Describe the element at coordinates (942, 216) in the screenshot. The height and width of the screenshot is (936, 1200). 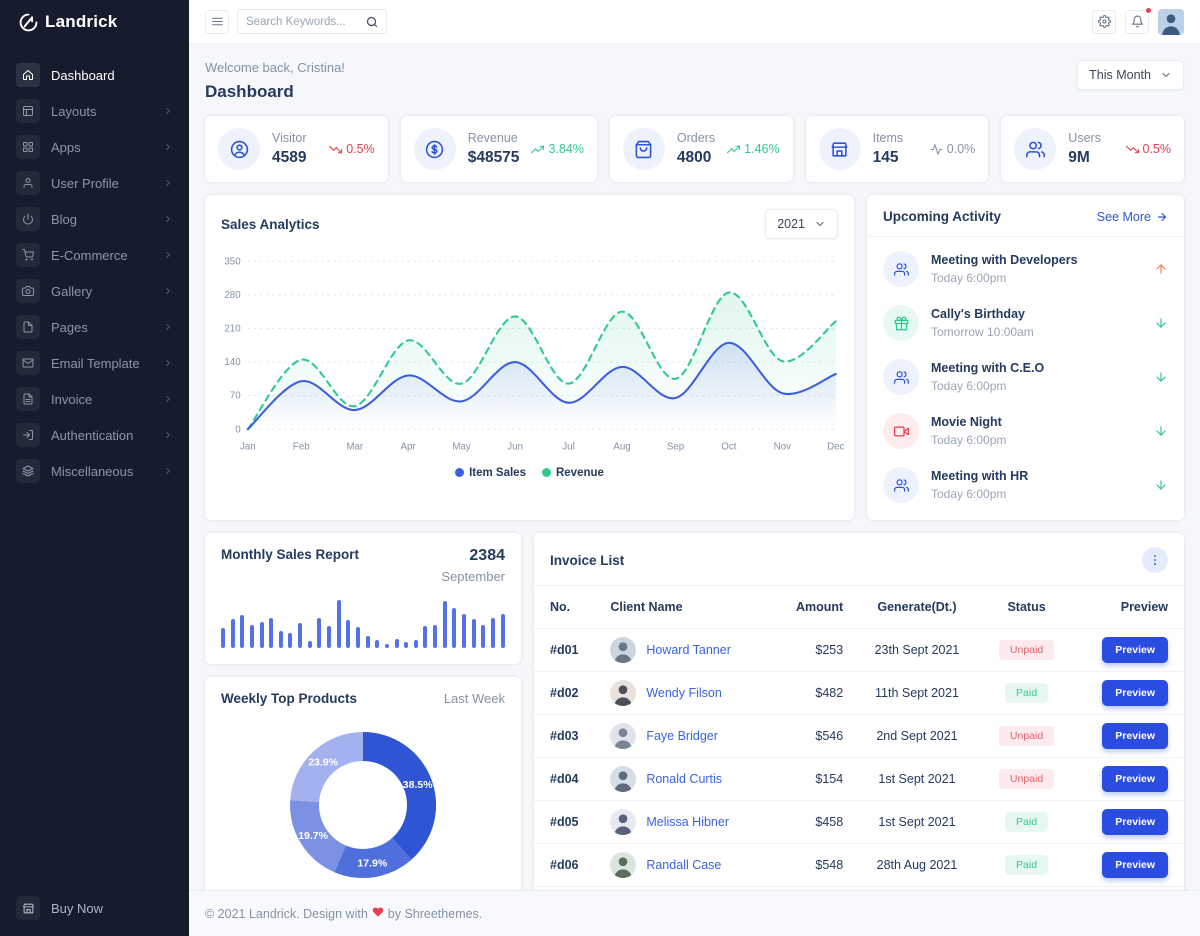
I see `upcoming-activity-title: Upcoming Activity` at that location.